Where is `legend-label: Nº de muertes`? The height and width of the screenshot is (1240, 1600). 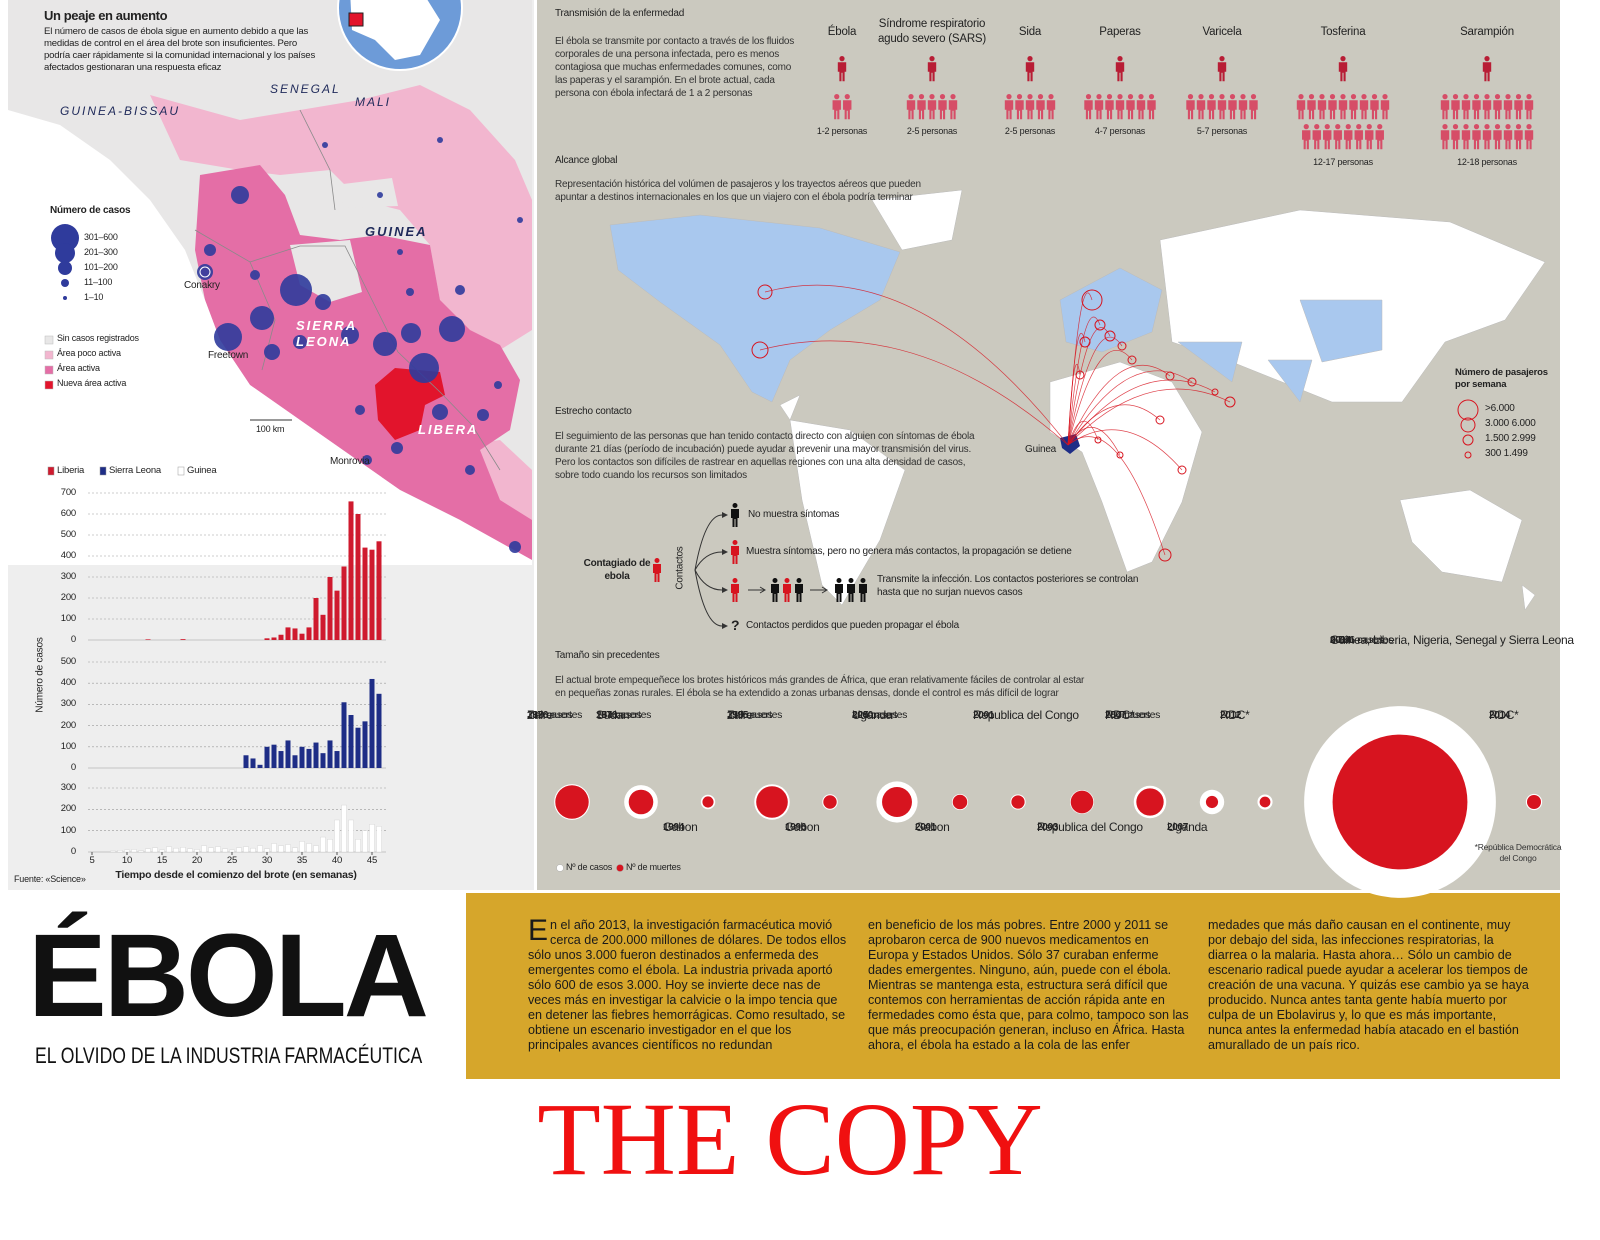 legend-label: Nº de muertes is located at coordinates (653, 867).